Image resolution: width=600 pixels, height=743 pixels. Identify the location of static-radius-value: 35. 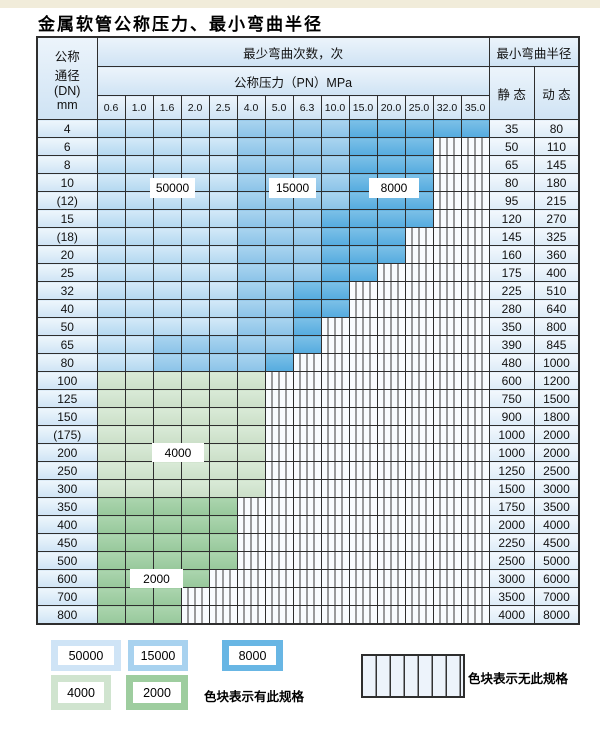
(511, 128).